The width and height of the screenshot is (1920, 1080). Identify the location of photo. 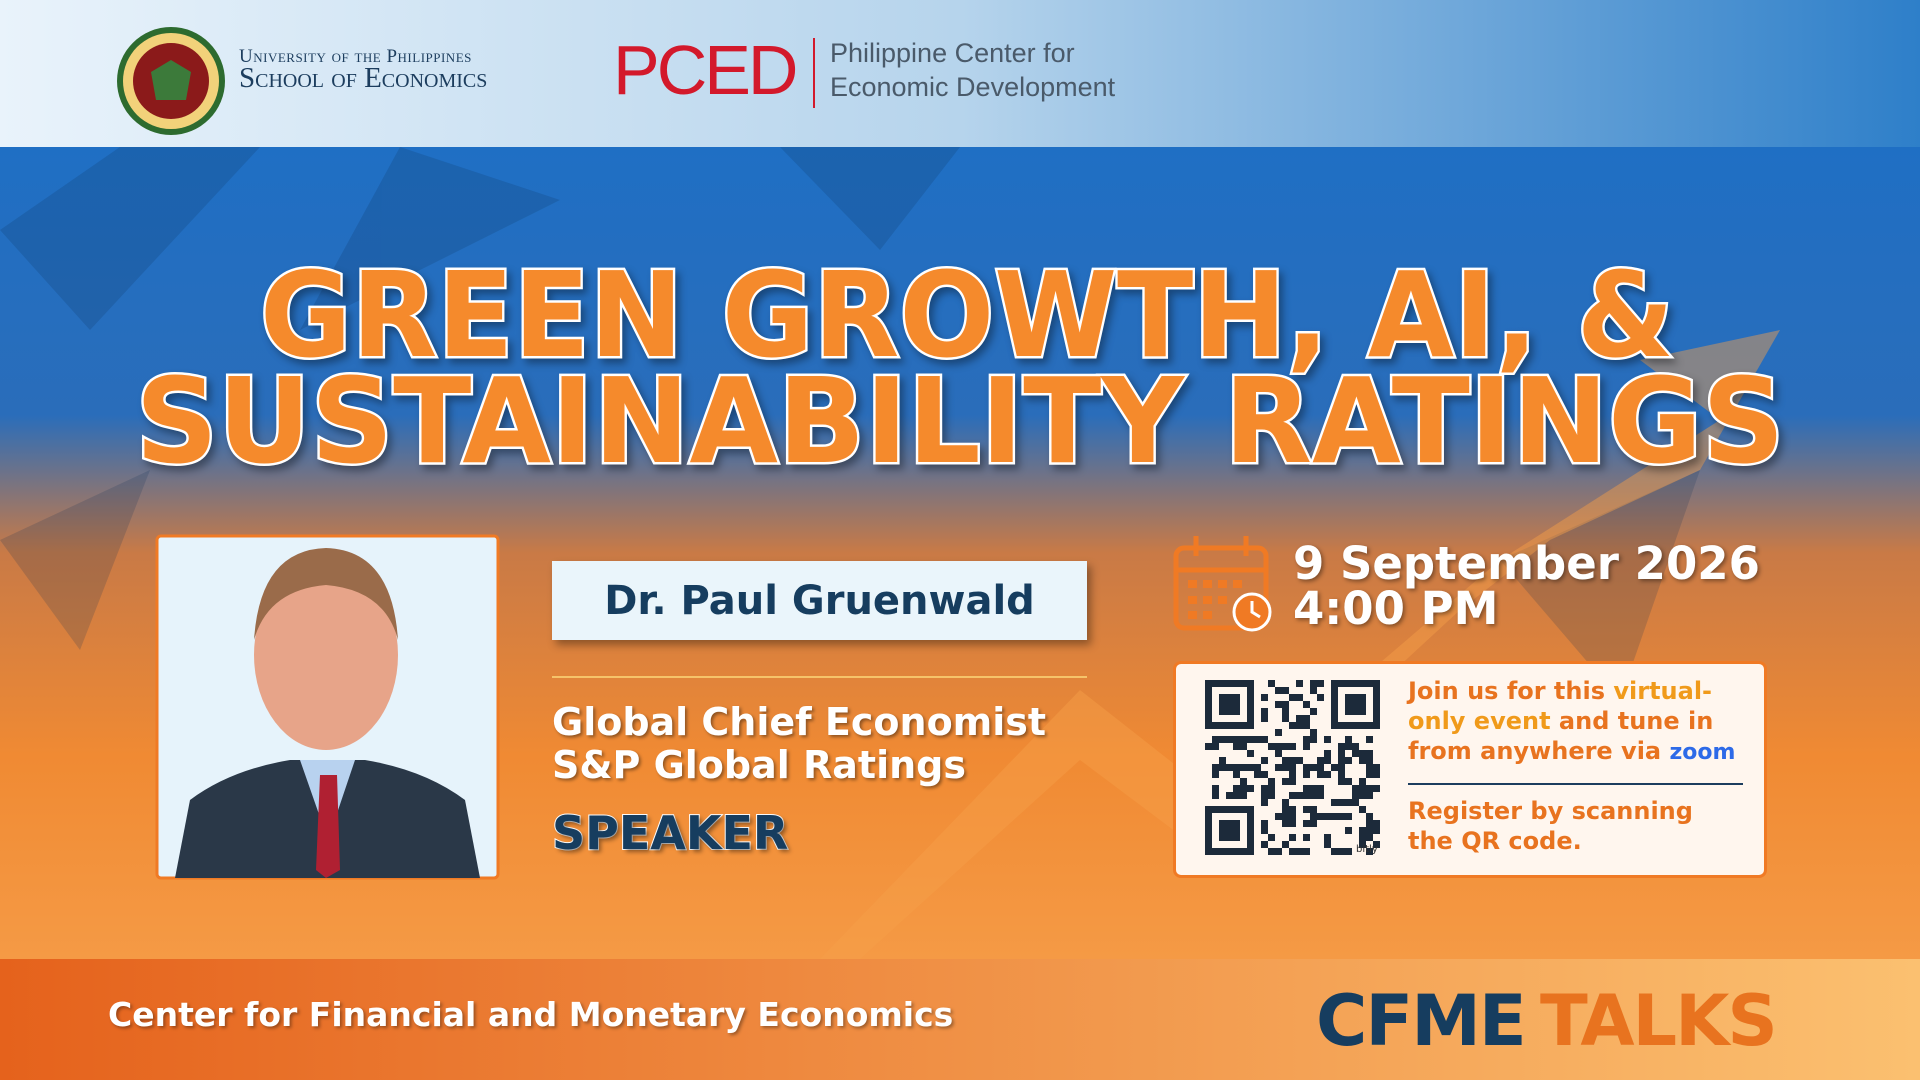
(327, 707).